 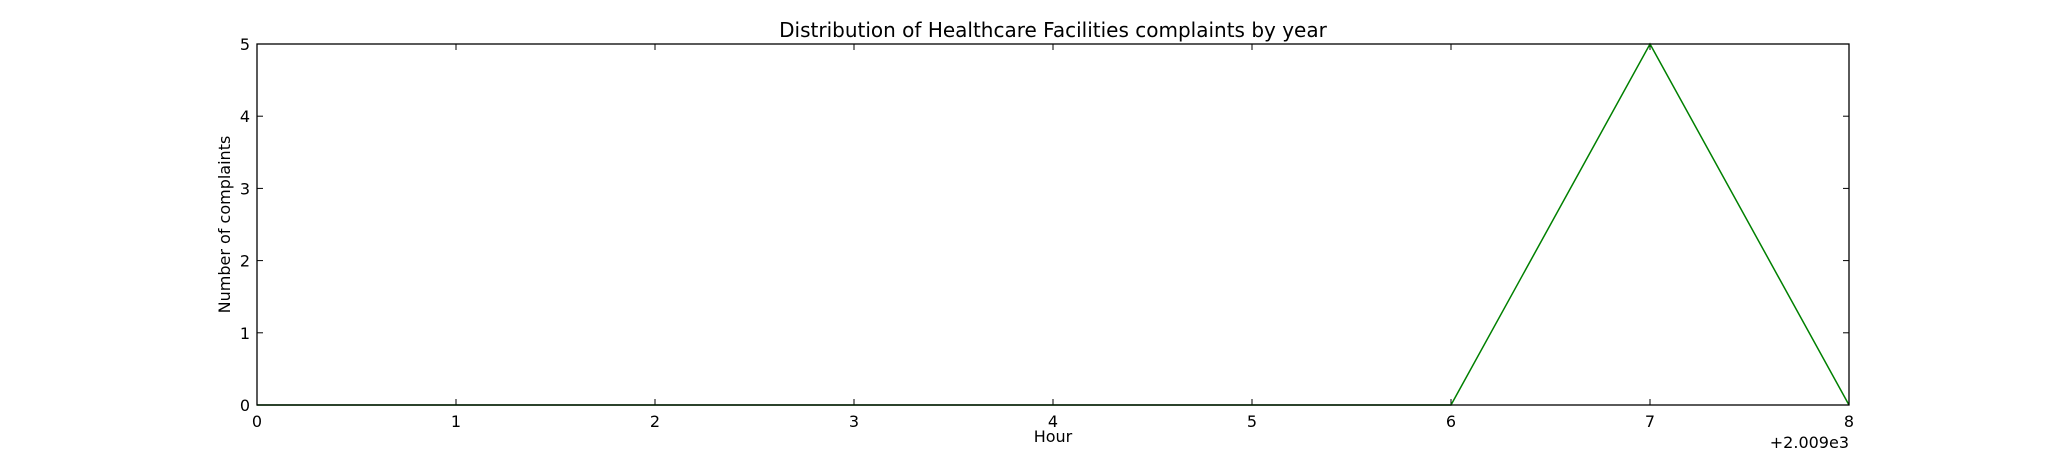 What do you see at coordinates (245, 333) in the screenshot?
I see `y-tick-label: 1` at bounding box center [245, 333].